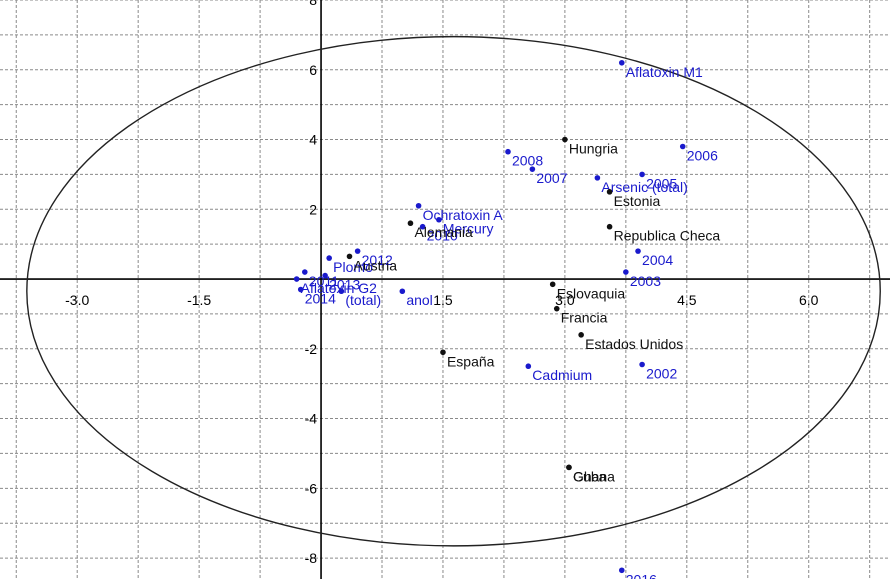  What do you see at coordinates (311, 419) in the screenshot?
I see `y-tick-label: -4` at bounding box center [311, 419].